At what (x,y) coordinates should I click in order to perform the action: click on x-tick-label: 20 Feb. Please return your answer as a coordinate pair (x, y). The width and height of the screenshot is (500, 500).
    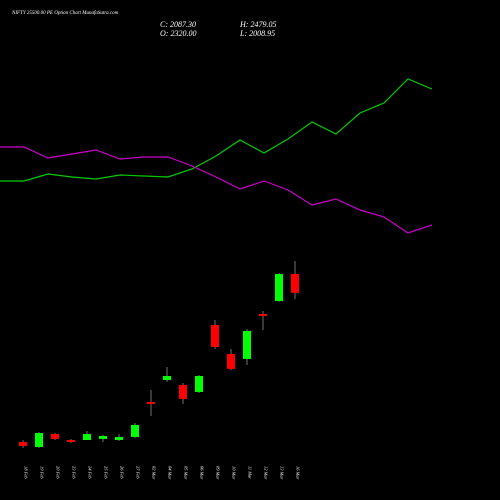
    Looking at the image, I should click on (58, 472).